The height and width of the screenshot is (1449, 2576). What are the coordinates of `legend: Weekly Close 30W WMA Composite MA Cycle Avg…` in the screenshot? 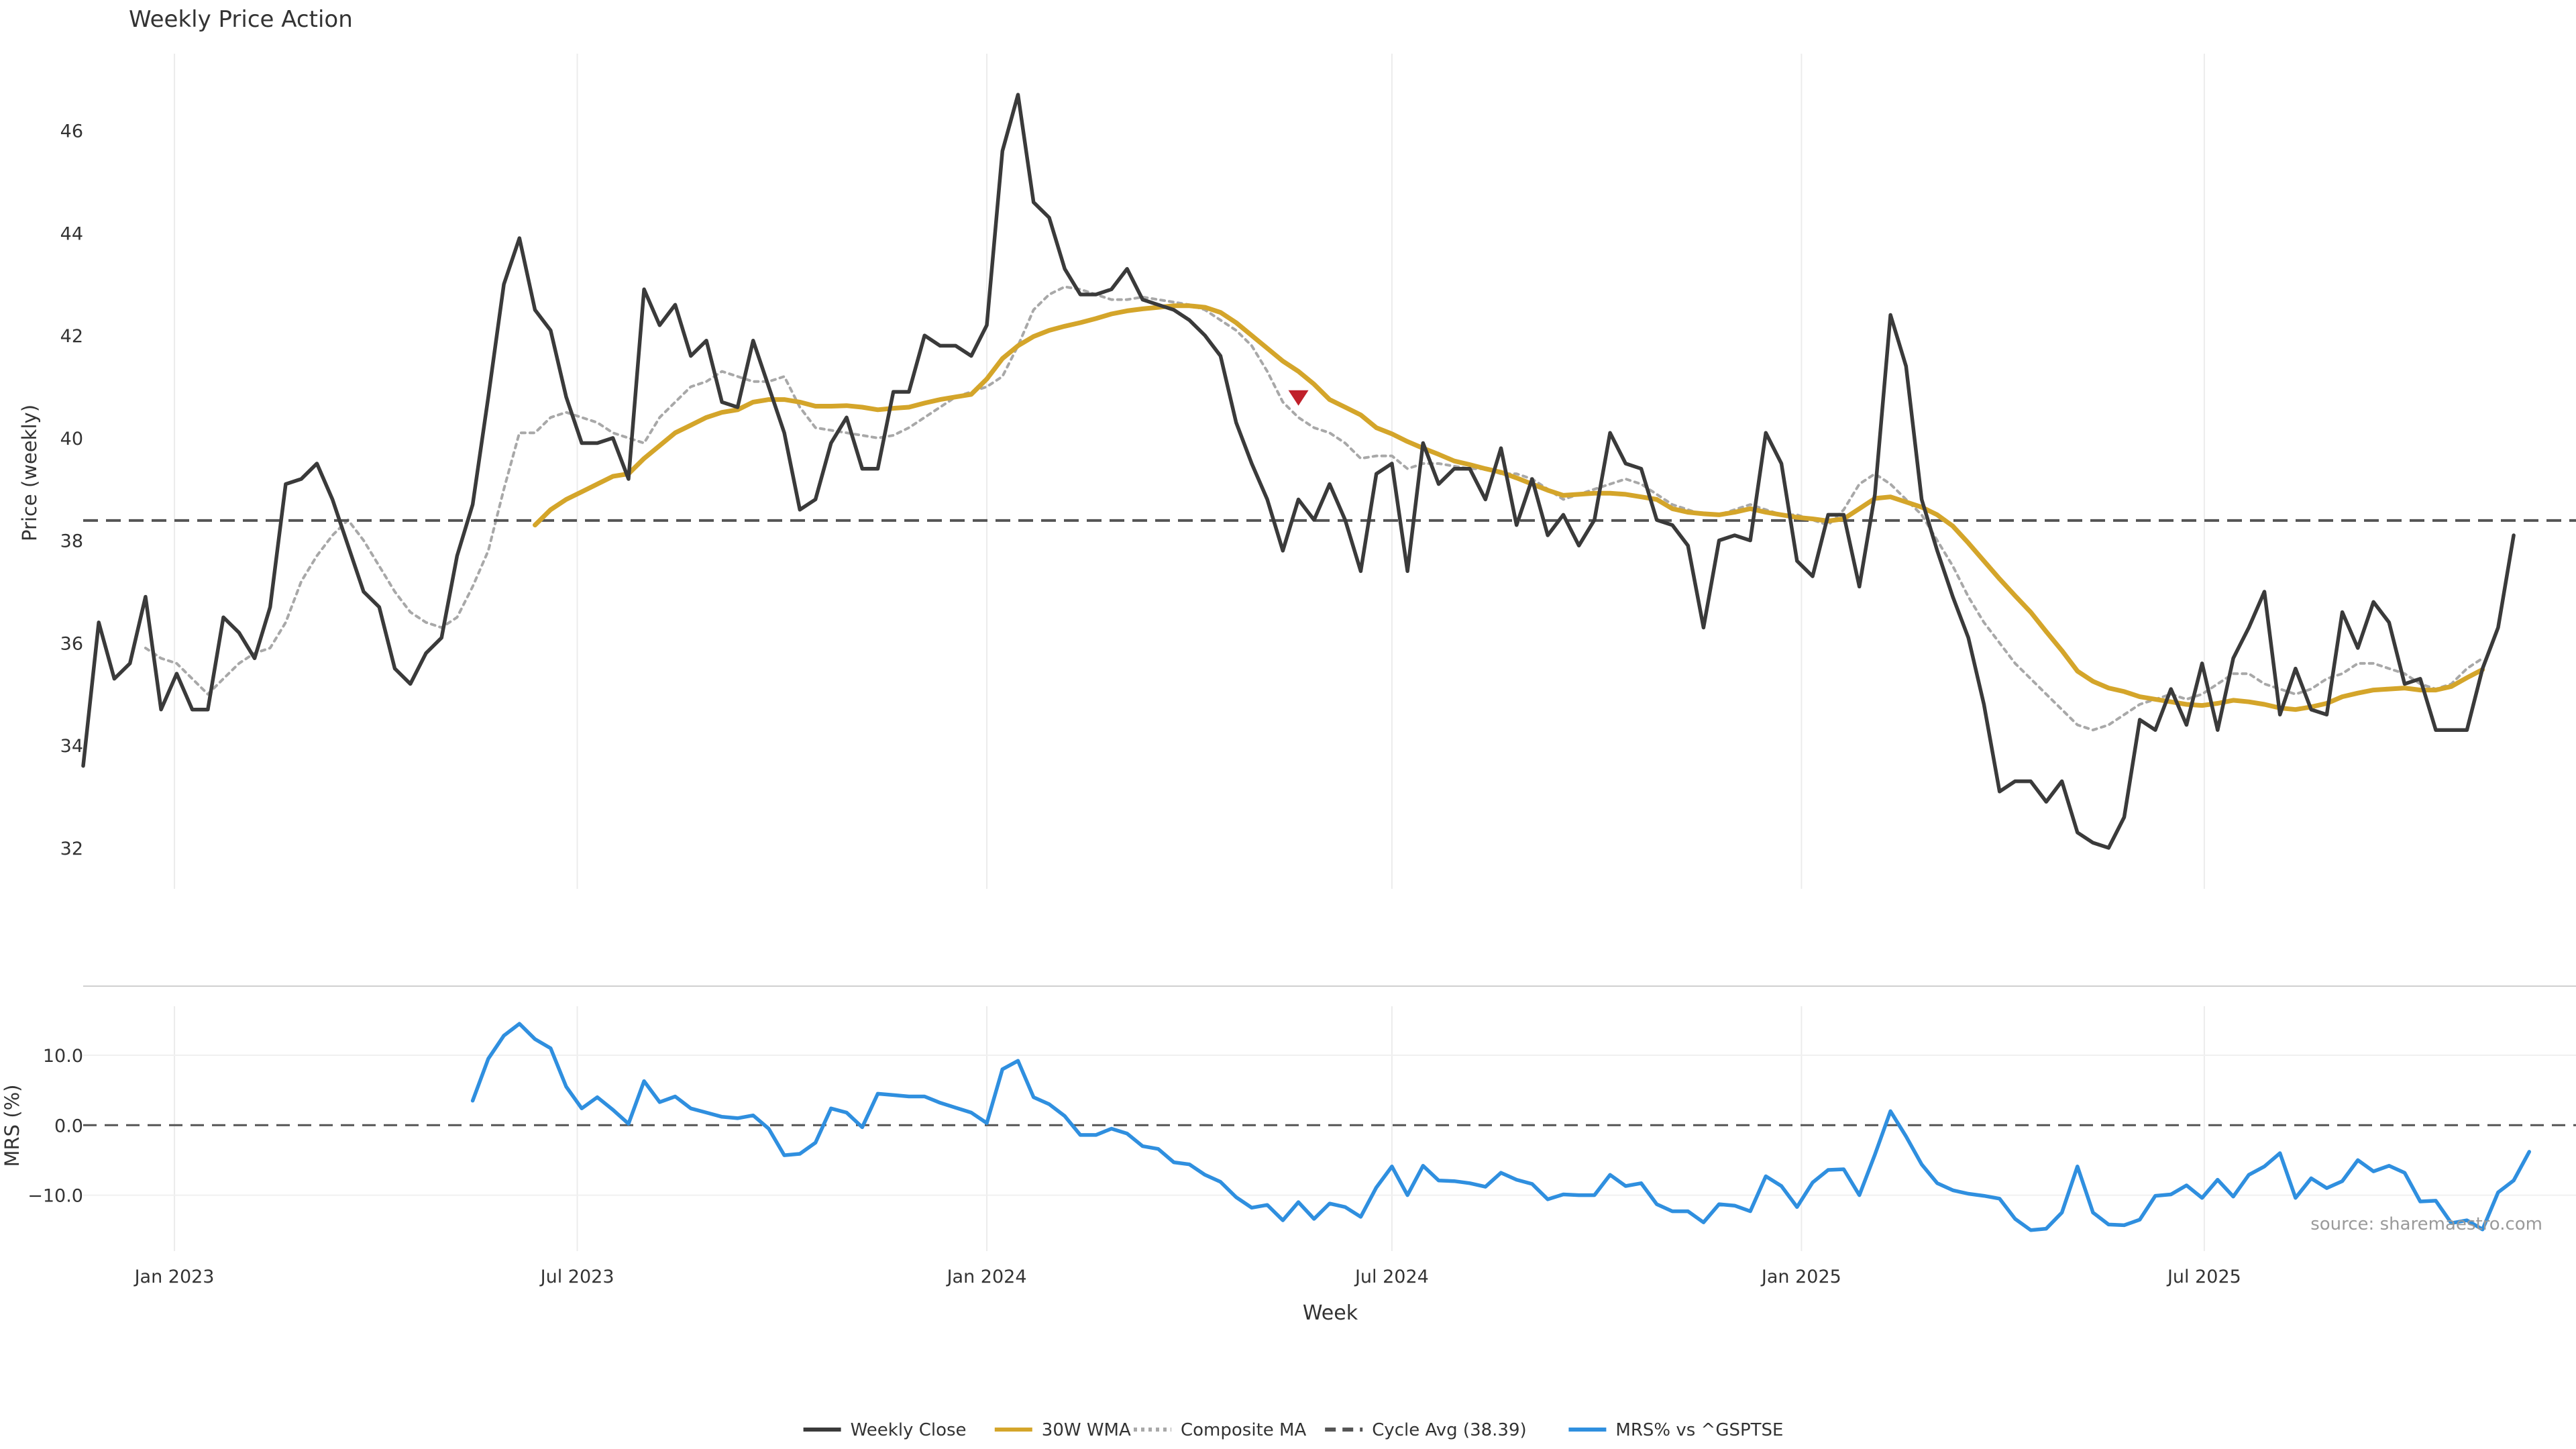 It's located at (1293, 1430).